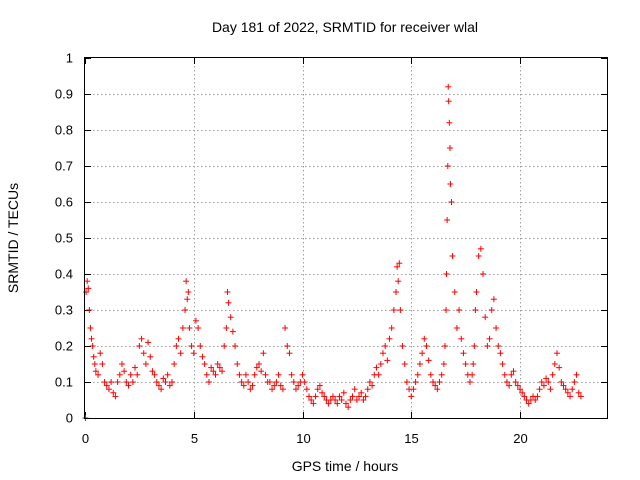 Image resolution: width=640 pixels, height=480 pixels. I want to click on x-tick-label: 20, so click(520, 438).